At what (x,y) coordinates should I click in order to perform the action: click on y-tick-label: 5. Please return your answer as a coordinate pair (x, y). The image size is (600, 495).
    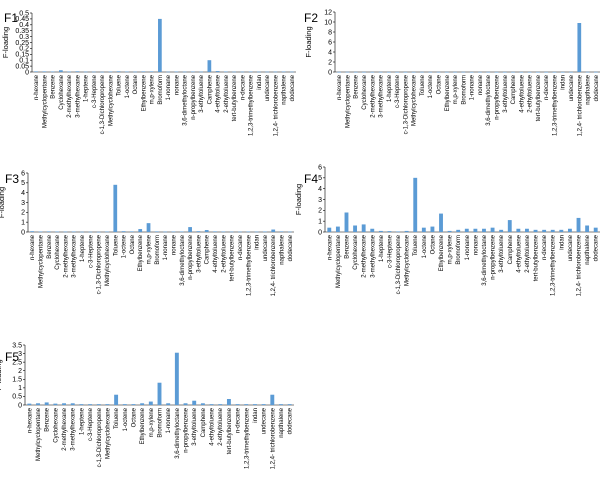
    Looking at the image, I should click on (320, 178).